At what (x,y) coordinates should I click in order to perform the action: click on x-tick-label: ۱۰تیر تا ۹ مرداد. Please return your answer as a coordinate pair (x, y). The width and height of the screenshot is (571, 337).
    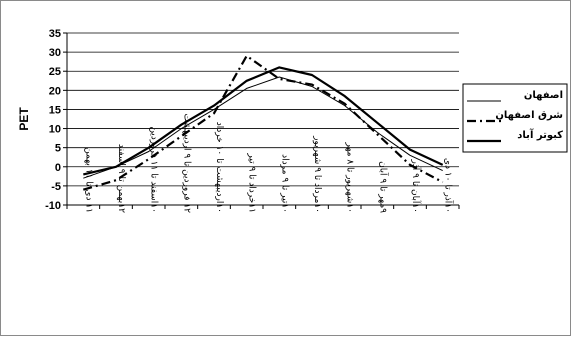
    Looking at the image, I should click on (284, 183).